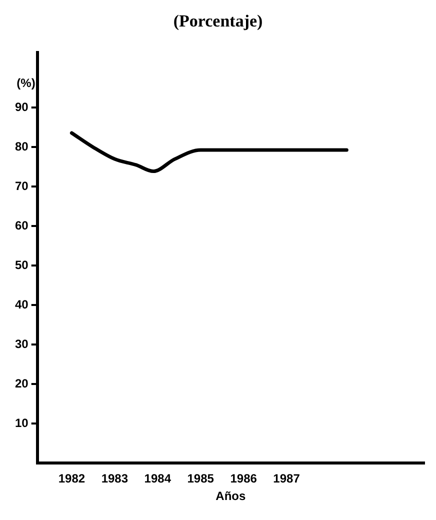 The image size is (436, 520). I want to click on x-tick-label: 1985, so click(200, 479).